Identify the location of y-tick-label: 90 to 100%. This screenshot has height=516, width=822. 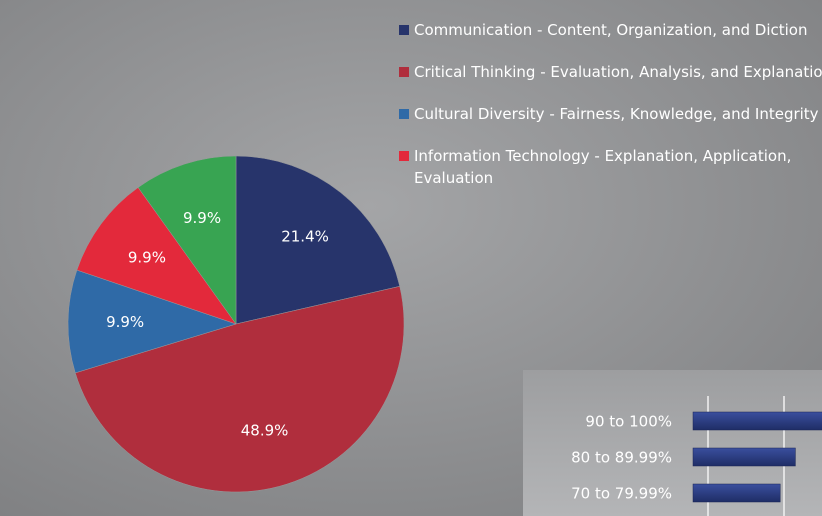
(628, 422).